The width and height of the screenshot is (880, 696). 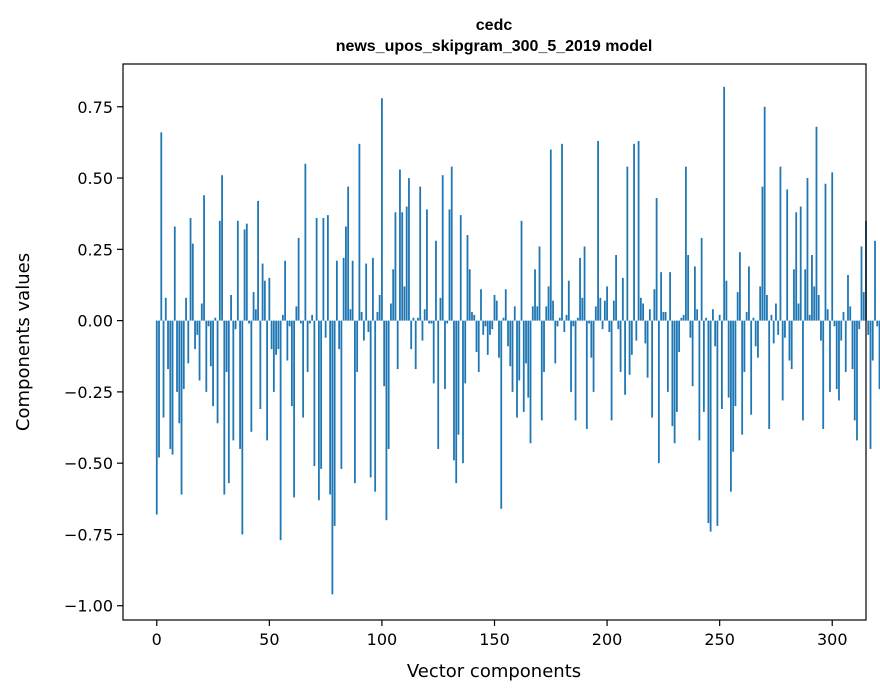 What do you see at coordinates (23, 342) in the screenshot?
I see `y-axis-label: Components values` at bounding box center [23, 342].